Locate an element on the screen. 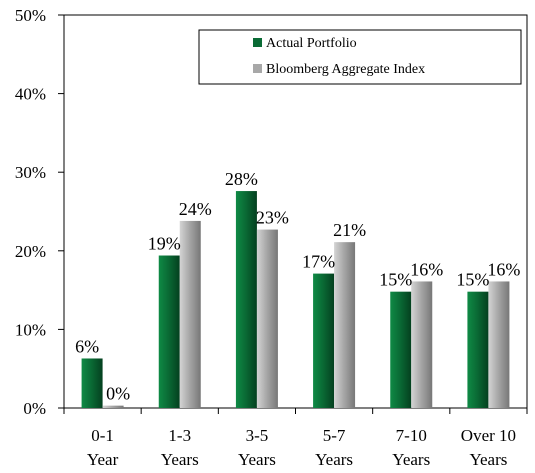 The image size is (535, 473). data-label-bloomberg-aggregate-index-1: 24% is located at coordinates (195, 209).